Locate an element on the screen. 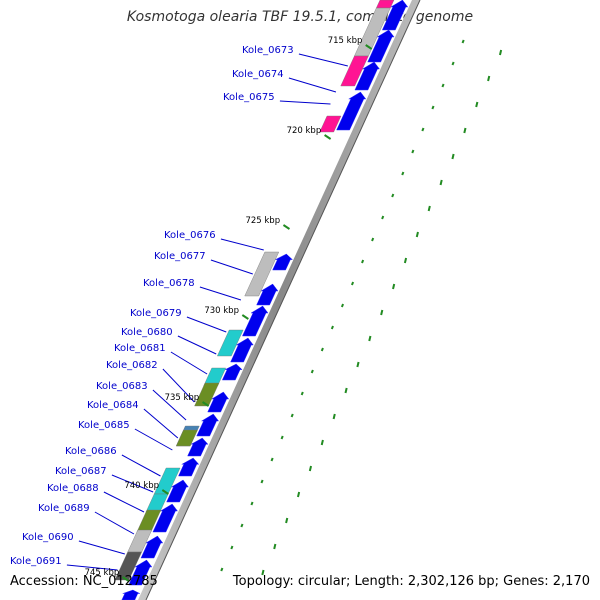  gene-label: Kole_0687 is located at coordinates (81, 471).